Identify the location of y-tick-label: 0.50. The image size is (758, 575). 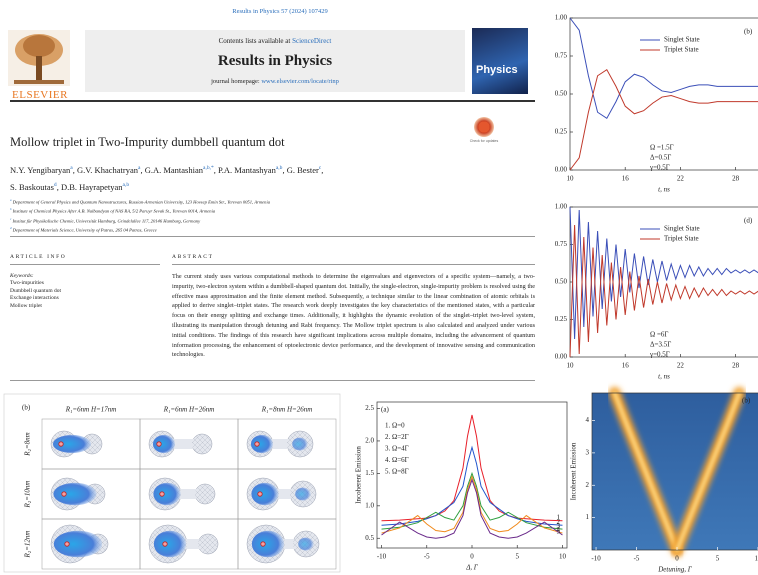
(561, 282).